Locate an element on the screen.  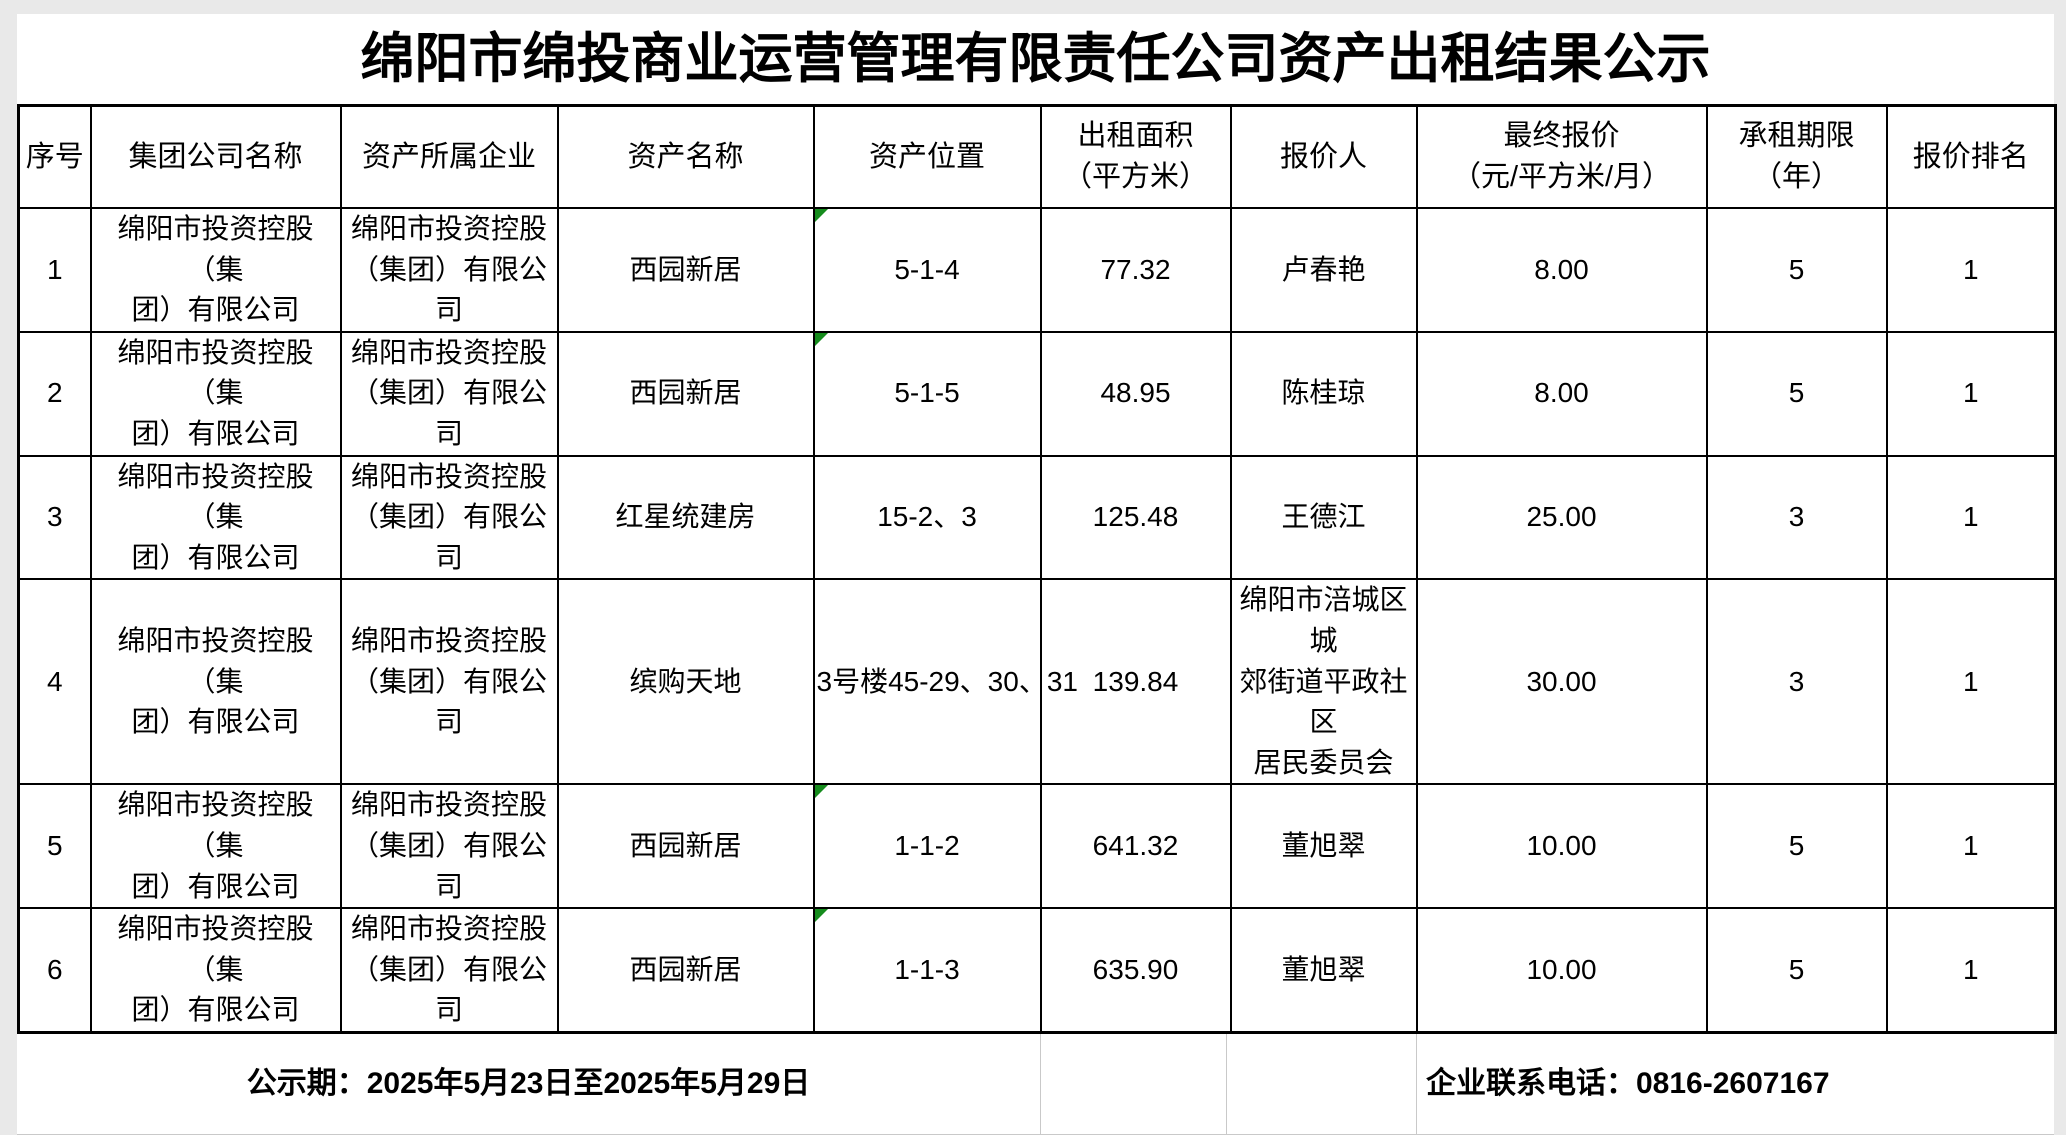
publicity-period-text: 公示期：2025年5月23日至2025年5月29日 is located at coordinates (528, 1083).